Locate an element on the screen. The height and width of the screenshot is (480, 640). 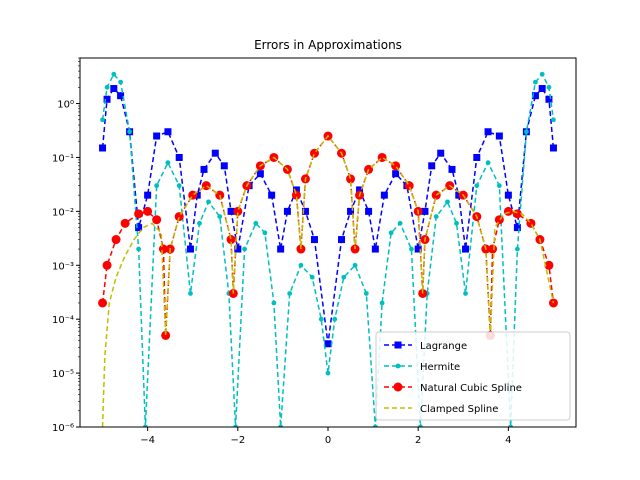
x-tick-label: −2 is located at coordinates (237, 440).